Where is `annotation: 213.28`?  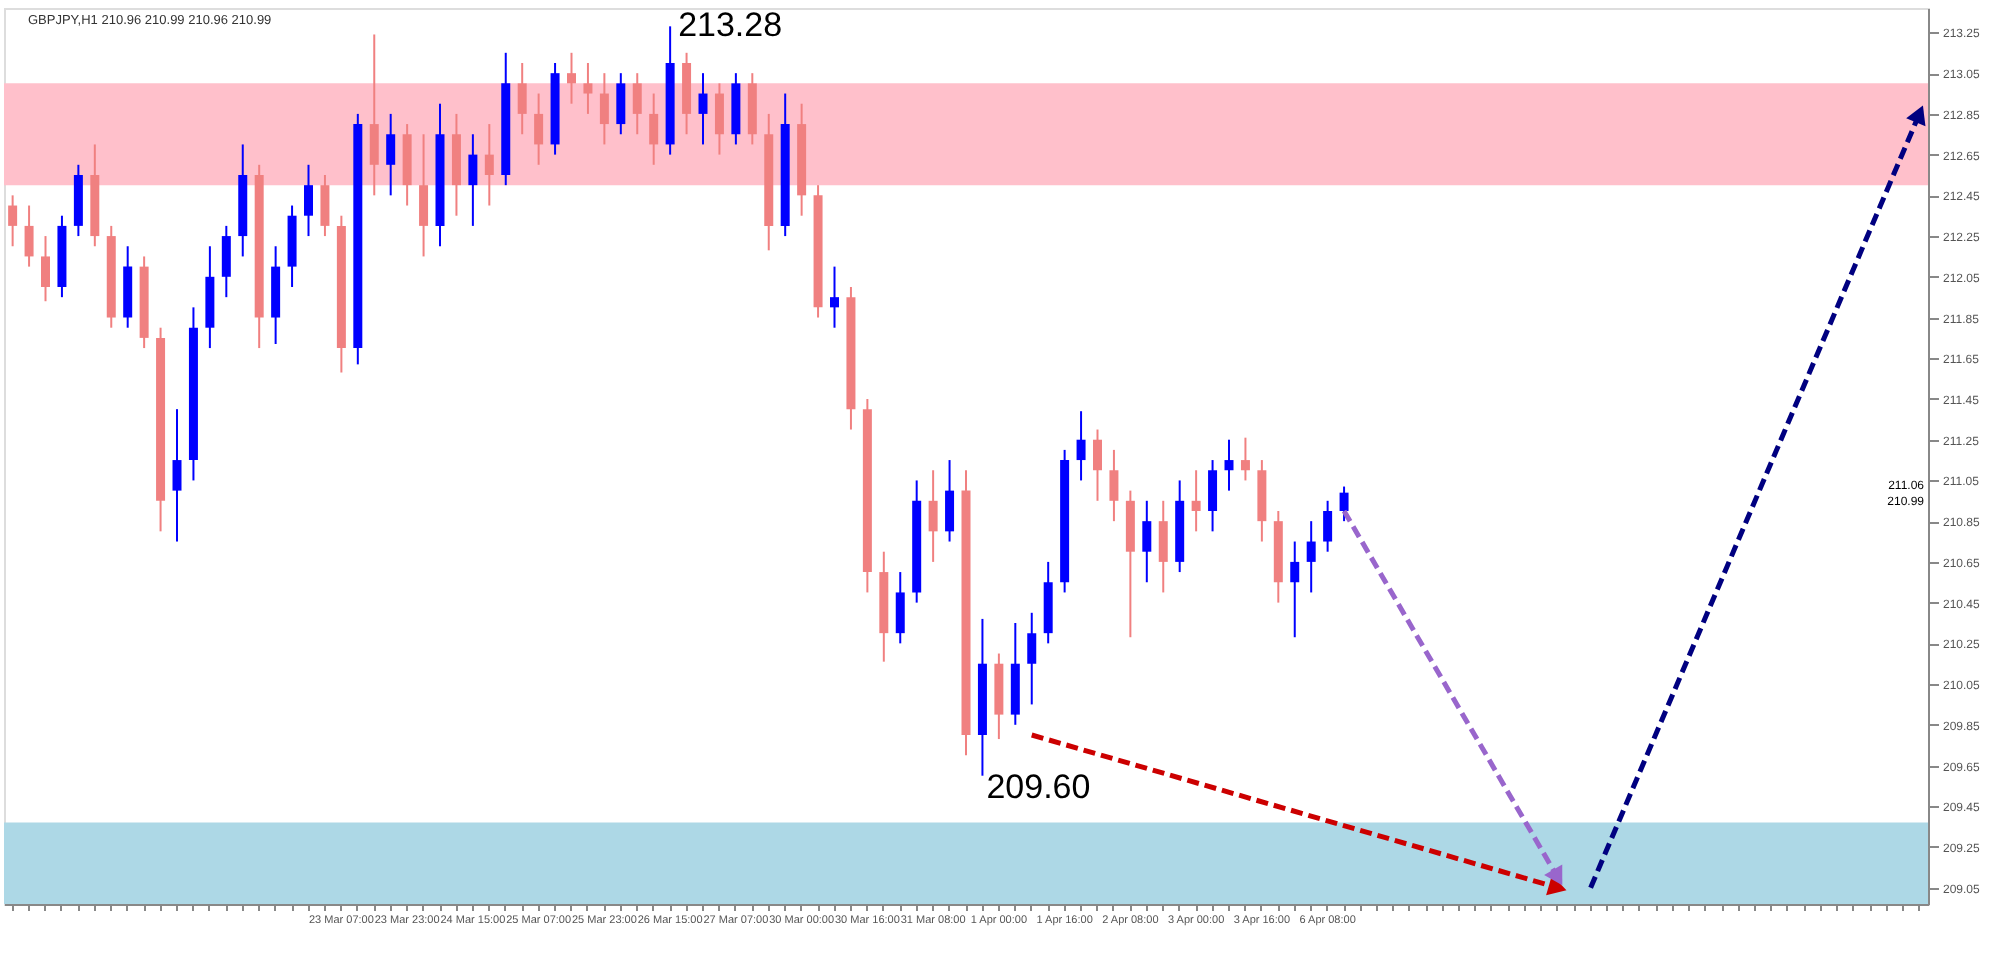
annotation: 213.28 is located at coordinates (730, 25).